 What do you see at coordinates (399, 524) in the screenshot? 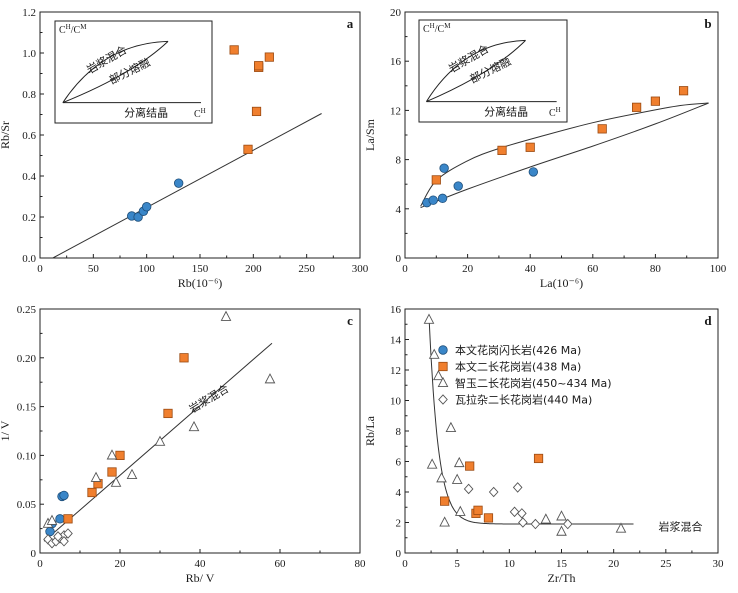
I see `y-tick-label: 2` at bounding box center [399, 524].